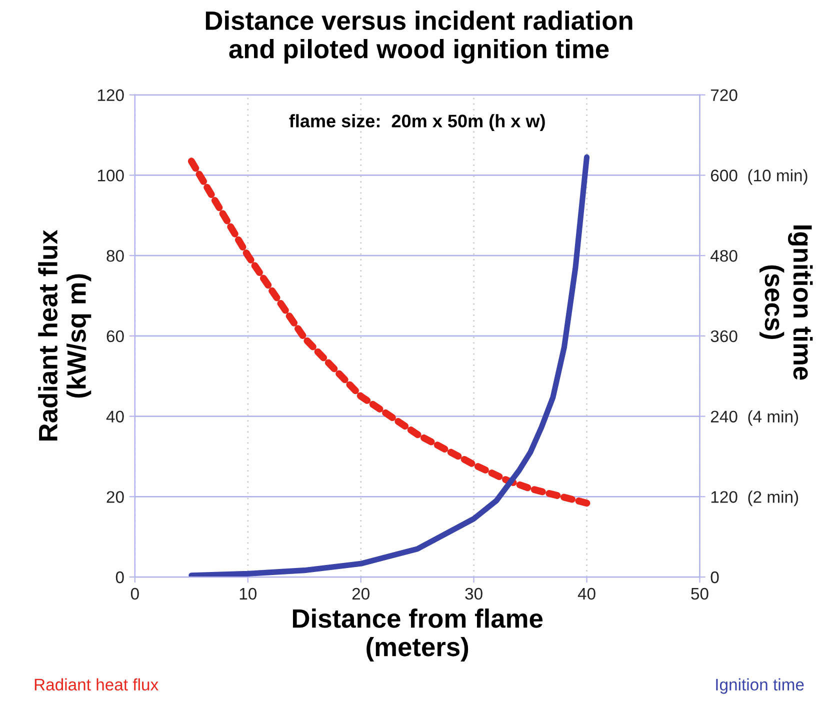 Image resolution: width=838 pixels, height=708 pixels. I want to click on annotation: flame size: 20m x 50m (h x w), so click(417, 122).